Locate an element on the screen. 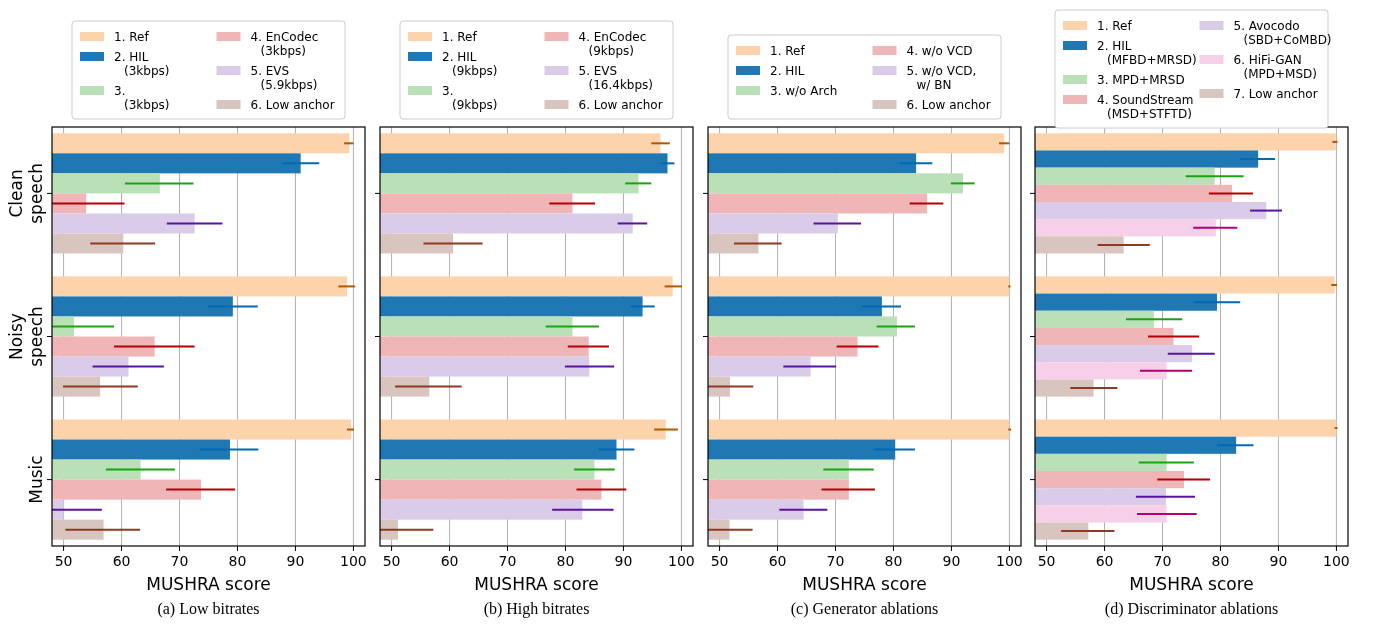  legend-label: 2. HIL is located at coordinates (787, 71).